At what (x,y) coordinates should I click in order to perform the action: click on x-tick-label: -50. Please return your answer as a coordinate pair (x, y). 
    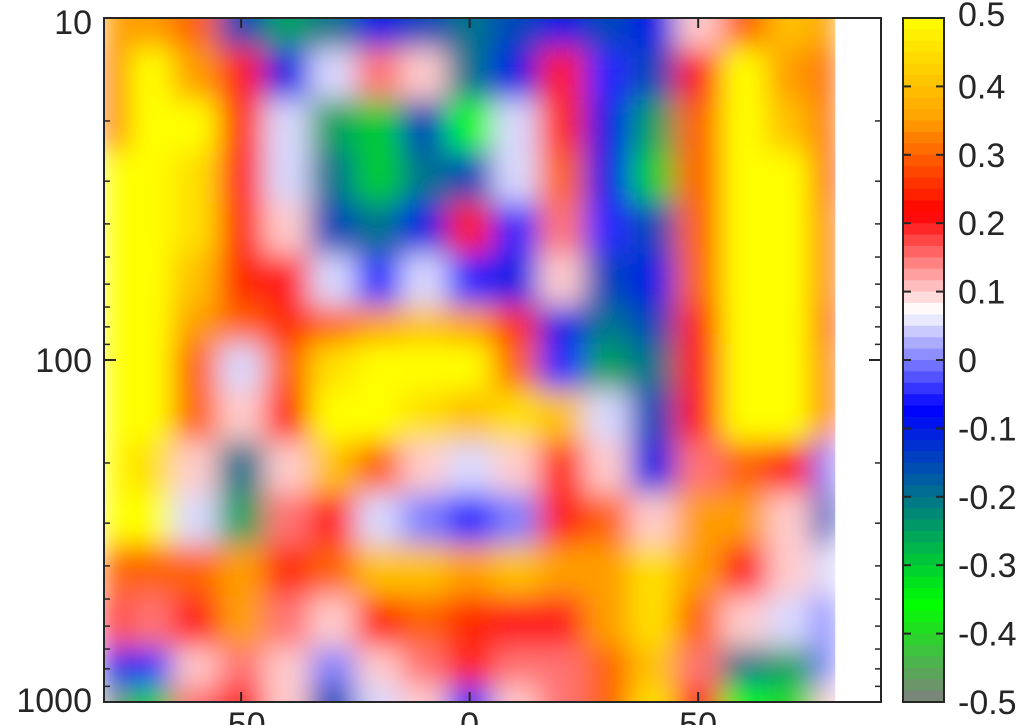
    Looking at the image, I should click on (241, 715).